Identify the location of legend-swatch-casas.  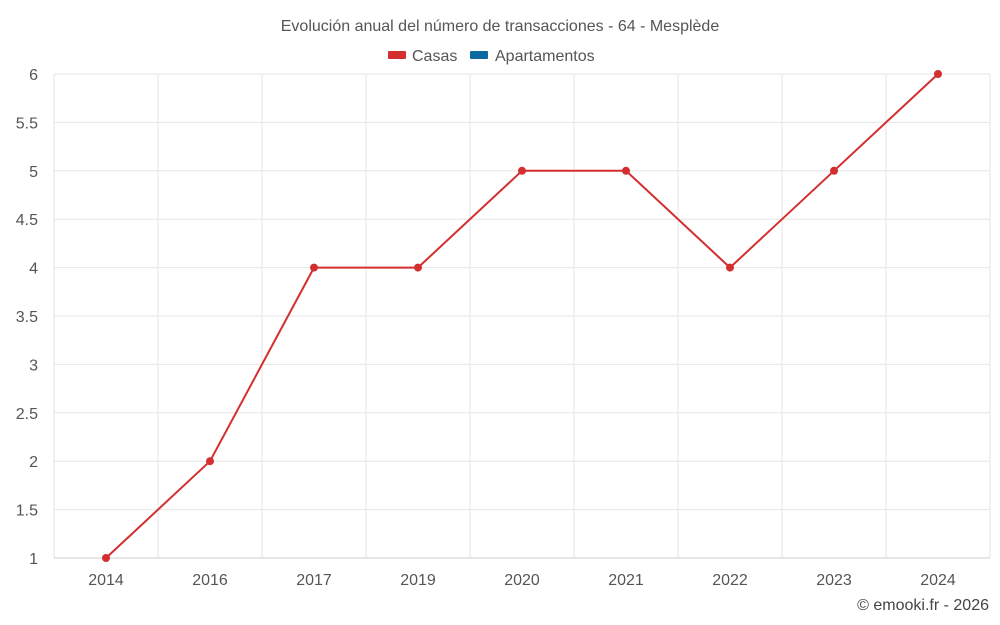
(397, 55).